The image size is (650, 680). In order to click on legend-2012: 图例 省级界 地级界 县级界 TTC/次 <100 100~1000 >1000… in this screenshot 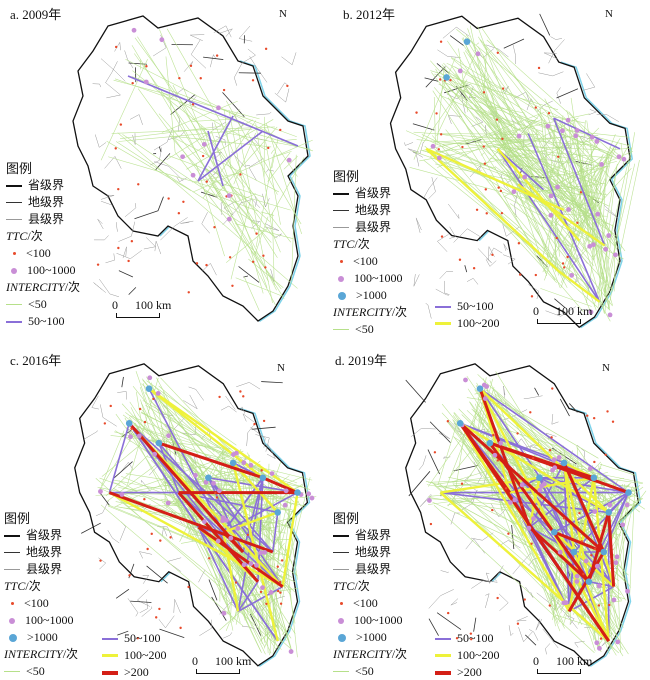, I will do `click(370, 253)`.